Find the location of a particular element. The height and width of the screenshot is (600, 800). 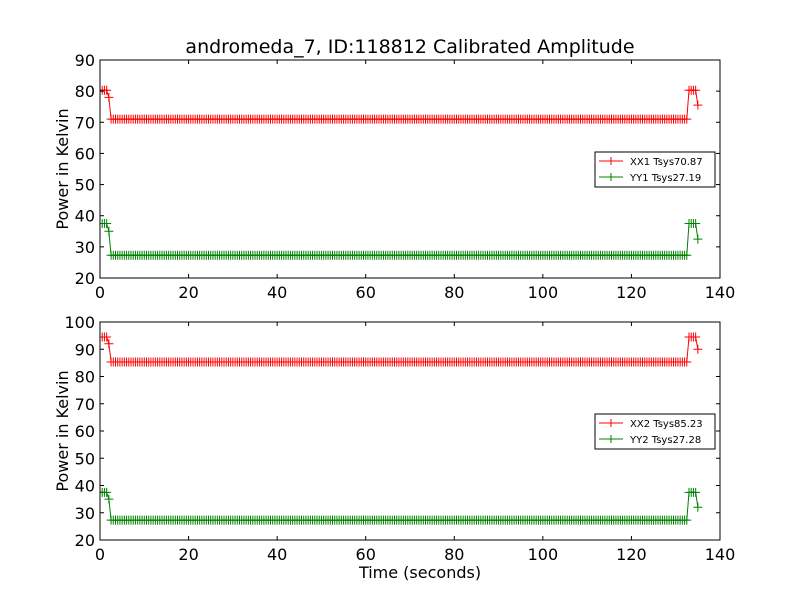

x-axis-label: Time (seconds) is located at coordinates (419, 572).